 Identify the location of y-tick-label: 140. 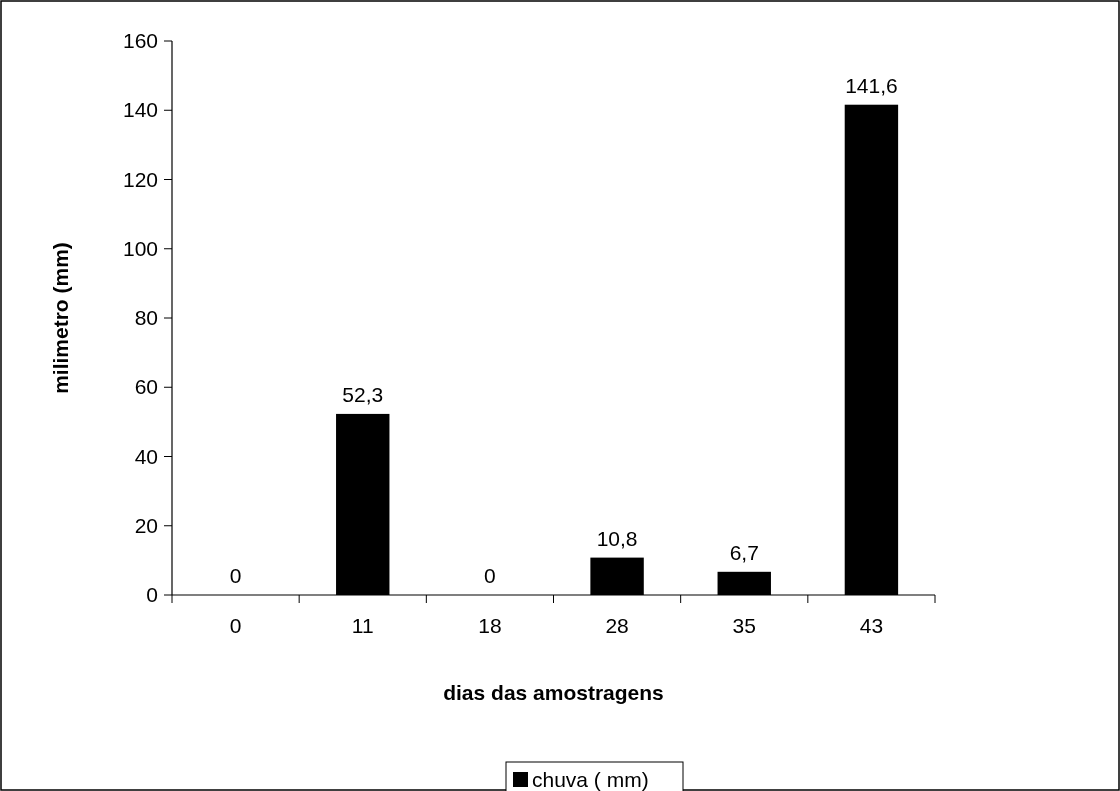
(140, 110).